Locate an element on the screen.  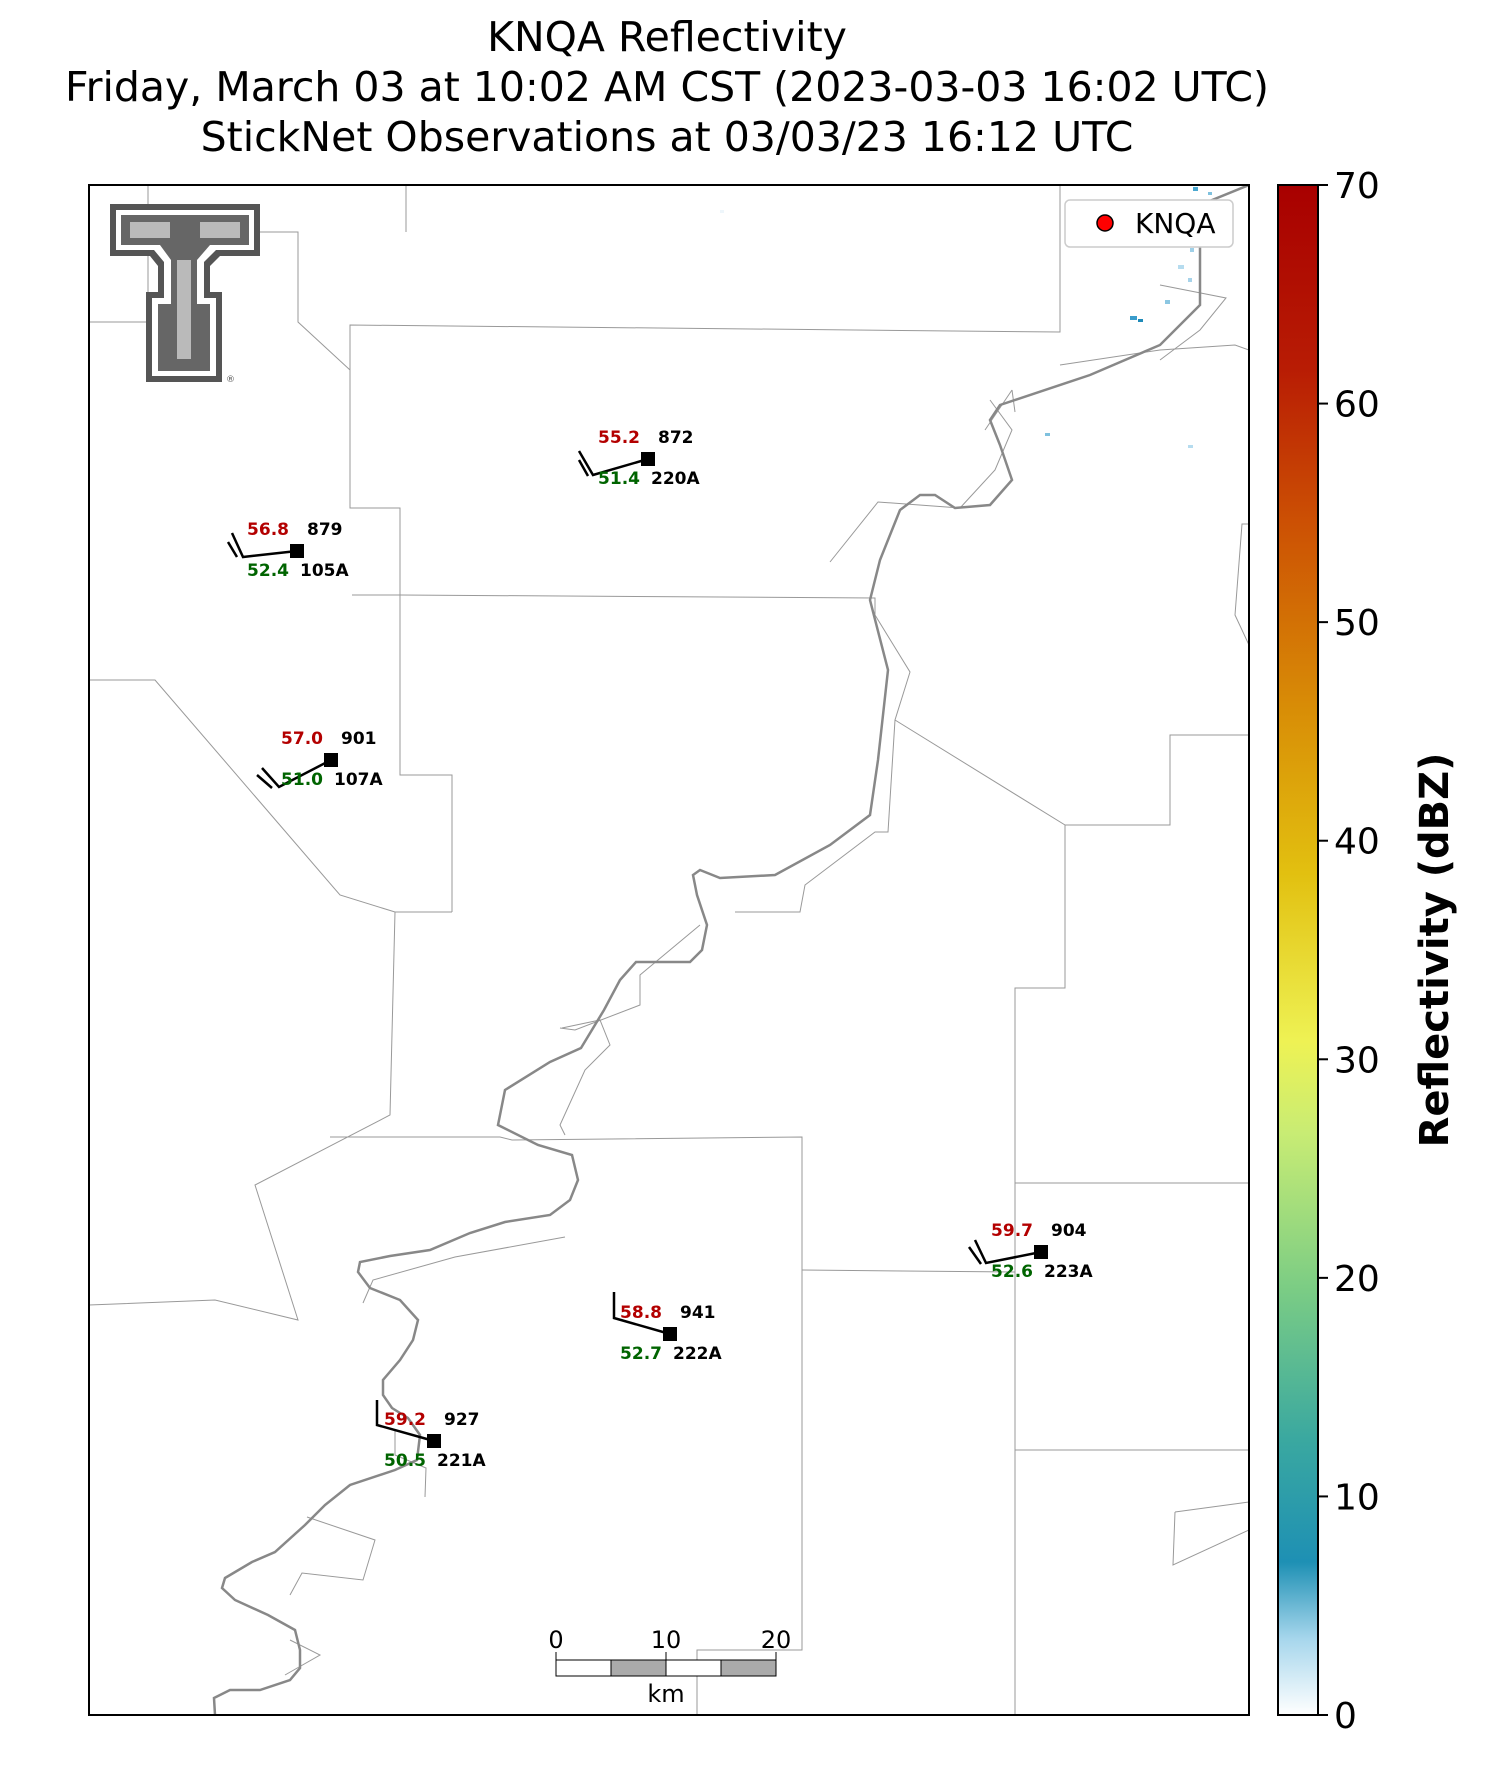
station-plot-222A: 58.8 941 52.7 222A is located at coordinates (667, 1328).